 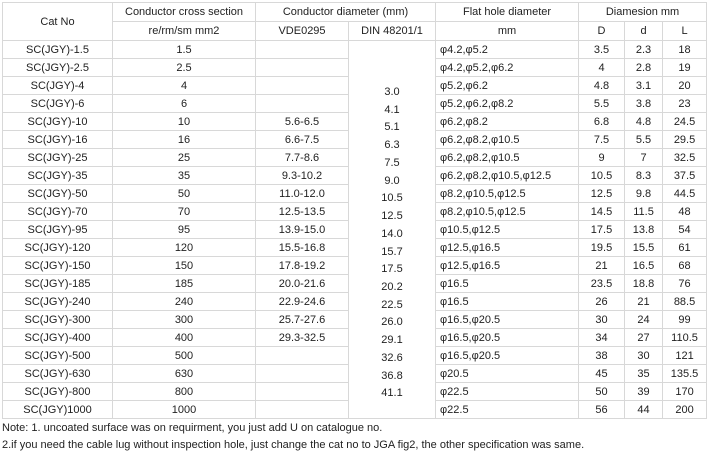 What do you see at coordinates (392, 357) in the screenshot?
I see `din-value: 32.6` at bounding box center [392, 357].